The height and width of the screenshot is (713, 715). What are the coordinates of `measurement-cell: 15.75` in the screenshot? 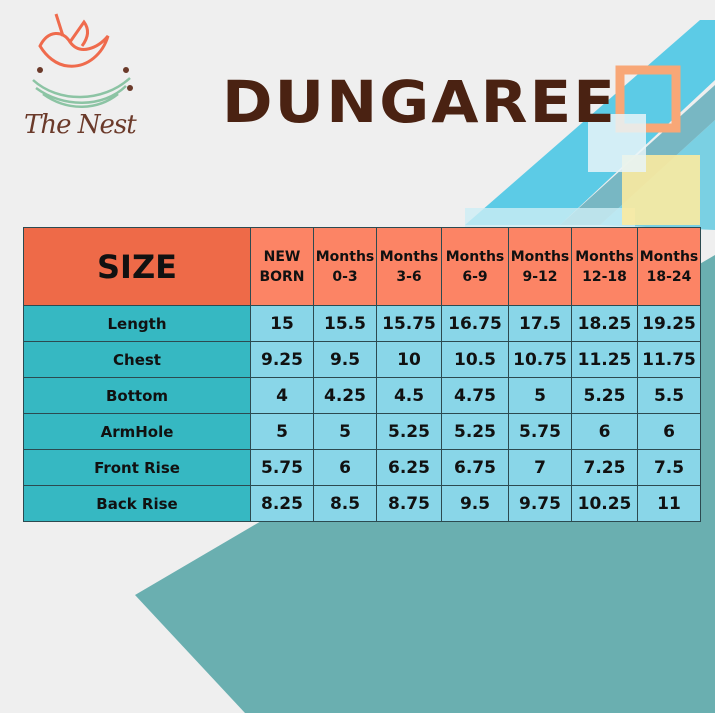 It's located at (409, 323).